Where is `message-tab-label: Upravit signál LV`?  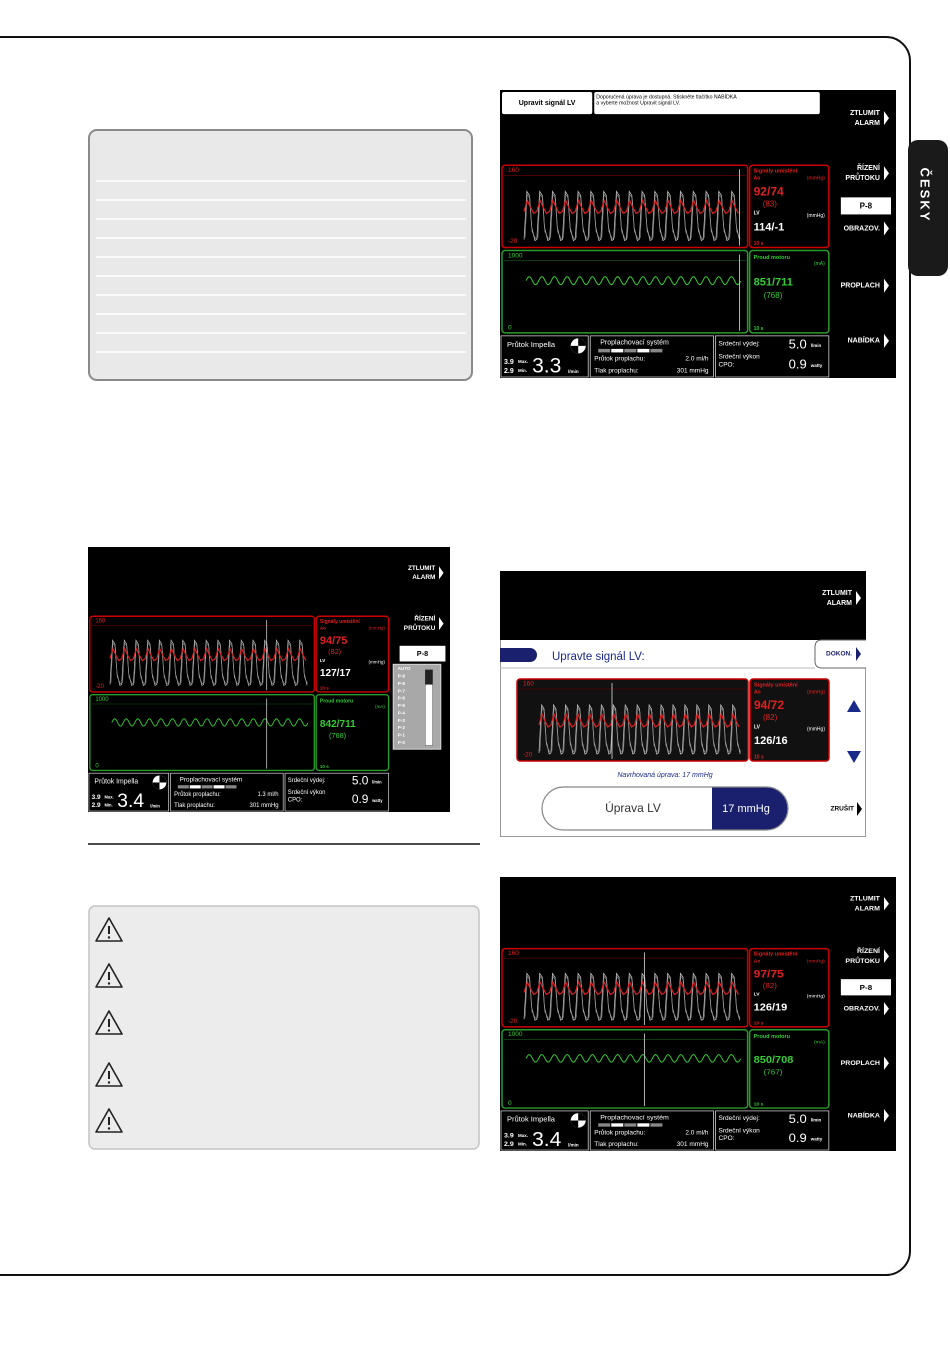
message-tab-label: Upravit signál LV is located at coordinates (547, 103).